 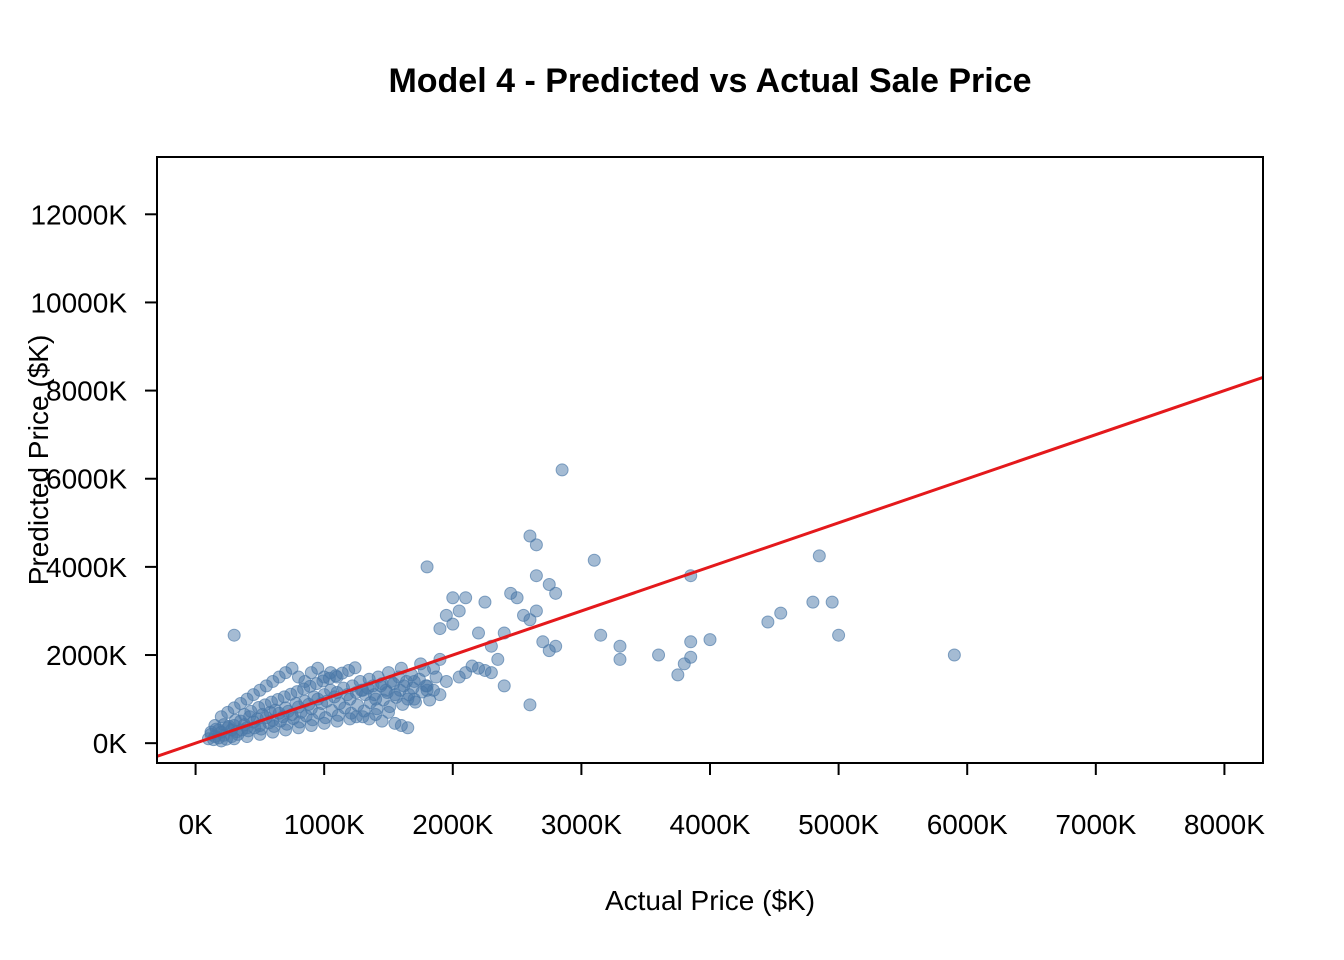 I want to click on y-tick-label: 8000K, so click(x=86, y=391).